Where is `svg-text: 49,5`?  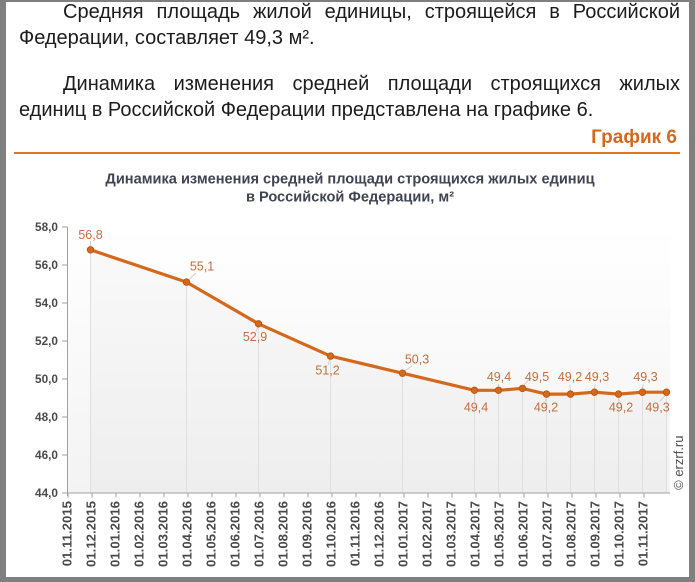 svg-text: 49,5 is located at coordinates (537, 377).